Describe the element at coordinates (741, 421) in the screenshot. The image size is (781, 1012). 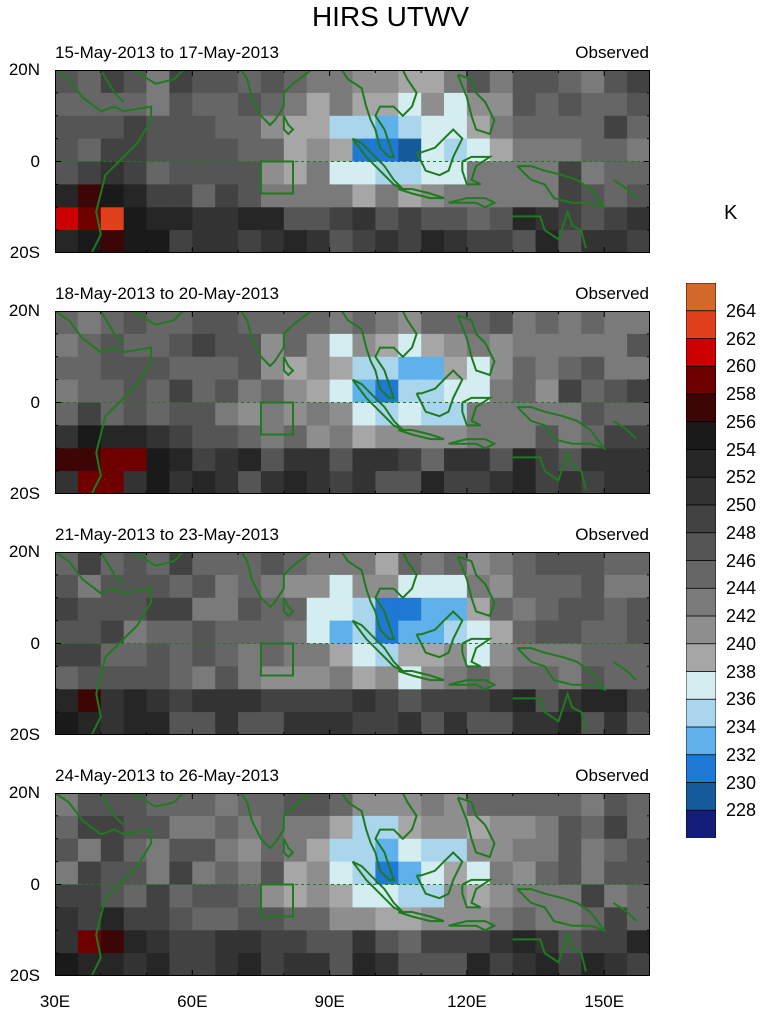
I see `colorbar-tick-label: 256` at that location.